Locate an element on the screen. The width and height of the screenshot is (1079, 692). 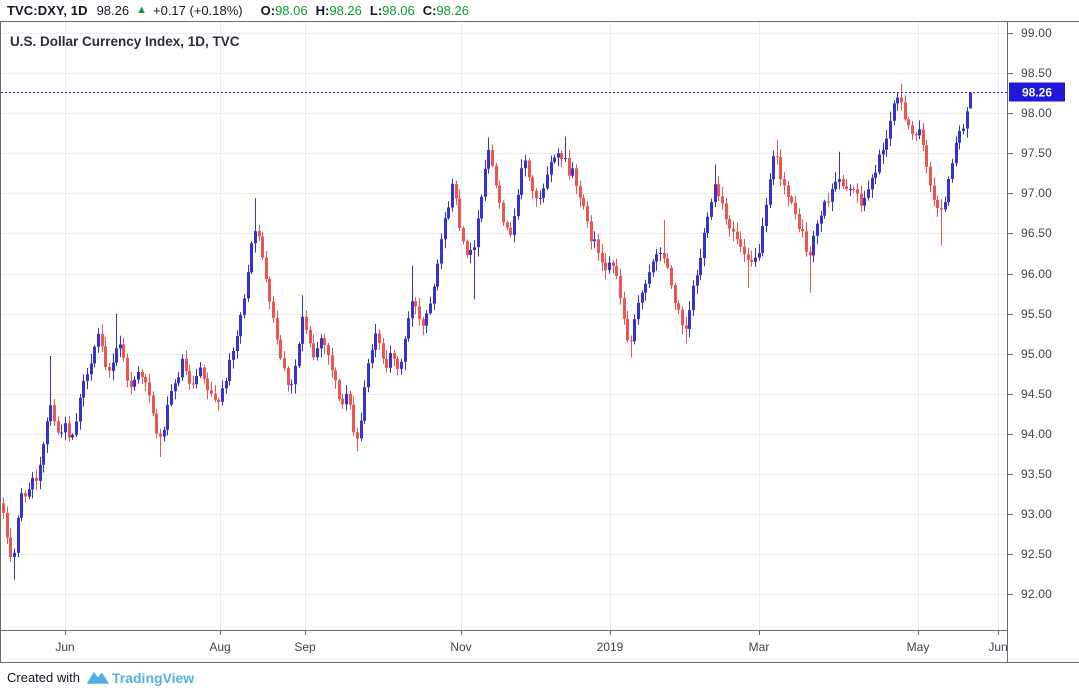
price-tick-label: 93.00 is located at coordinates (1037, 514).